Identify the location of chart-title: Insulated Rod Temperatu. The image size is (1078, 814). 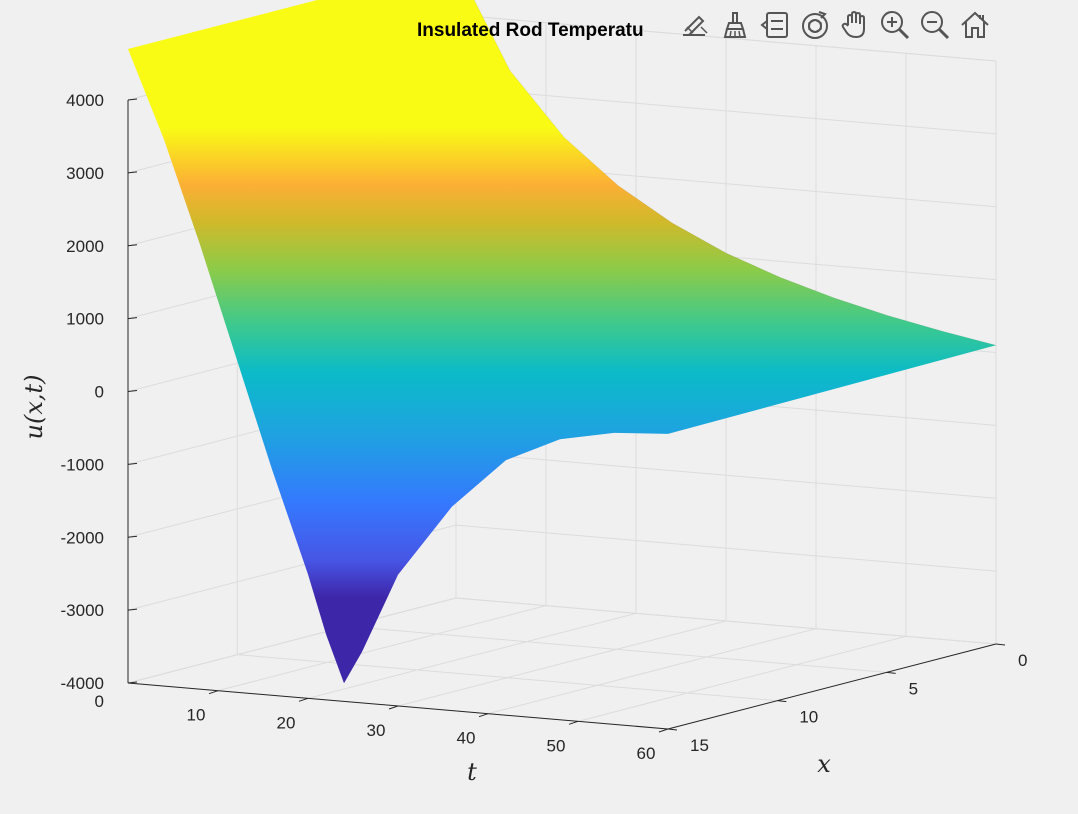
(530, 30).